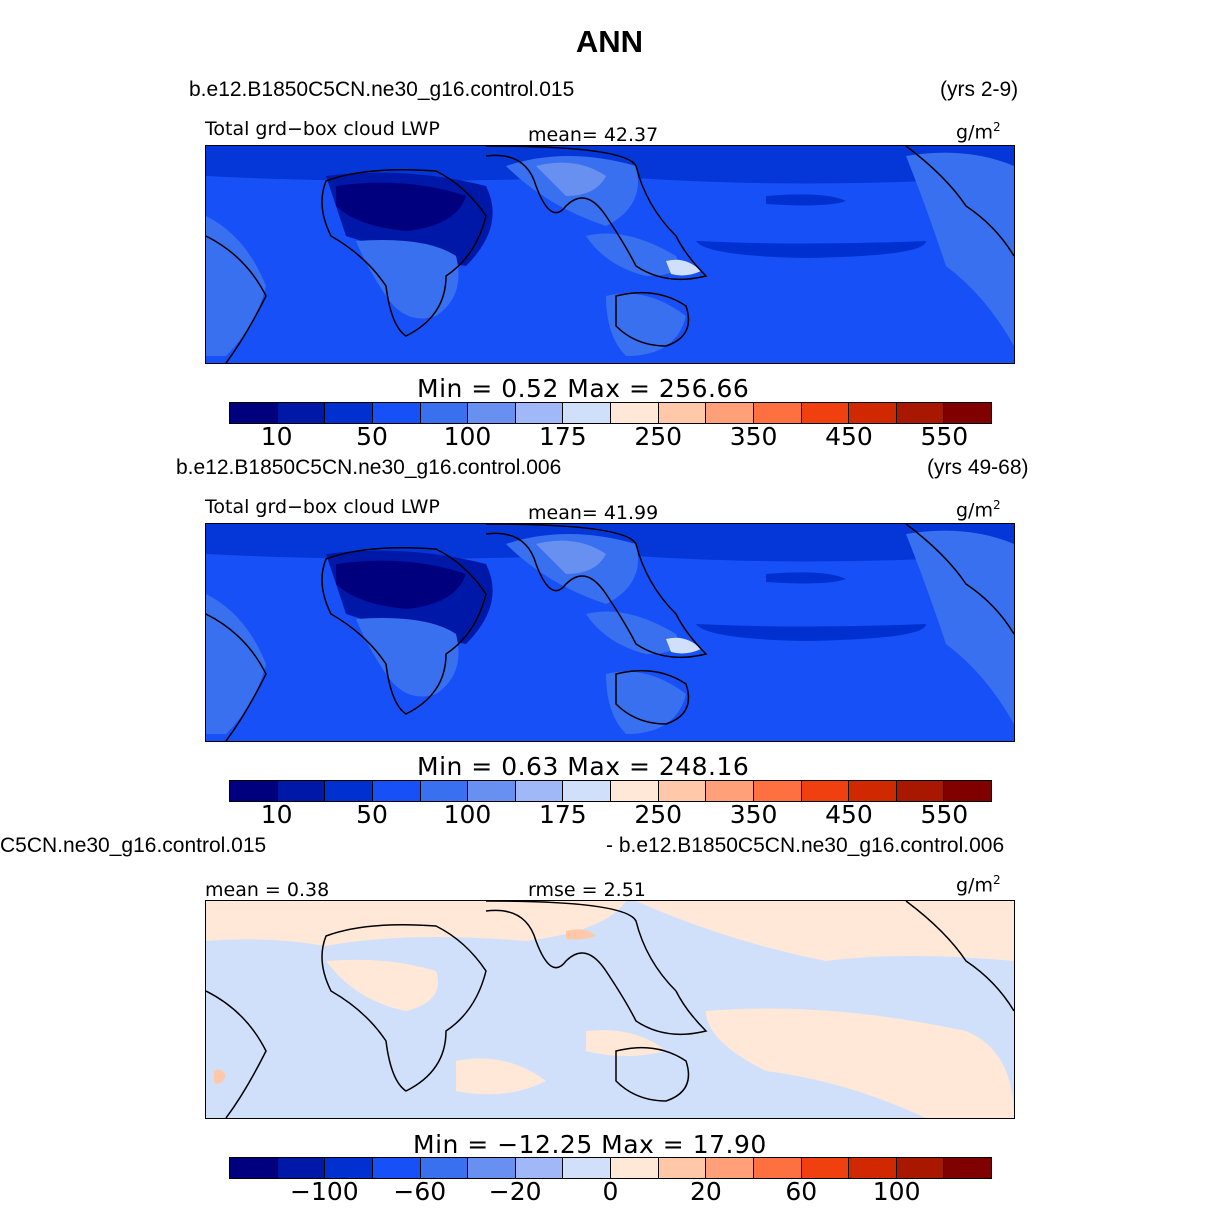 Image resolution: width=1219 pixels, height=1216 pixels. Describe the element at coordinates (609, 815) in the screenshot. I see `panel2-colorbar-ticks: 10 50 100 175 250 350 450 550` at that location.